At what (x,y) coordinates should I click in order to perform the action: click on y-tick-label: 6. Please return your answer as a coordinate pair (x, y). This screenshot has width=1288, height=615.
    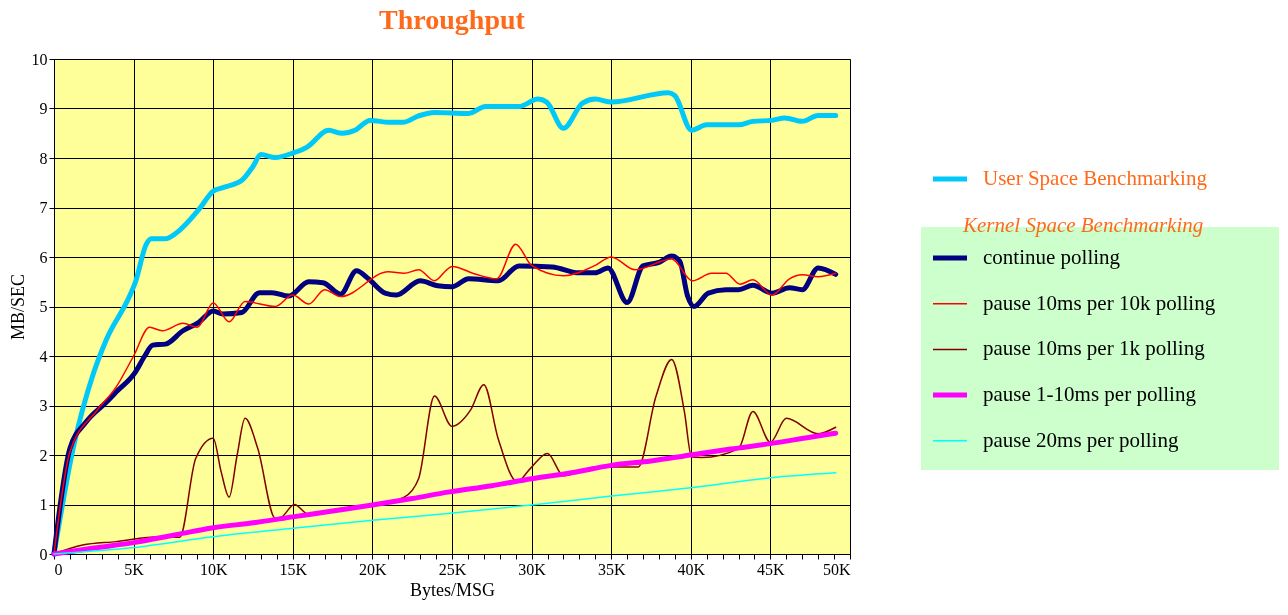
    Looking at the image, I should click on (43, 257).